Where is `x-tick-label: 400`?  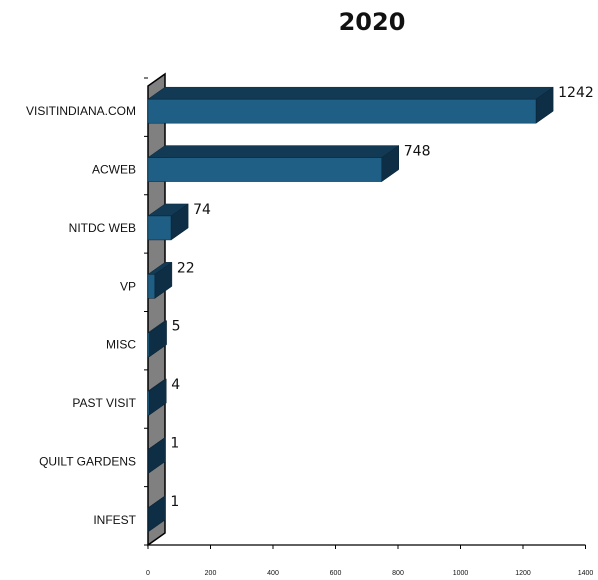 x-tick-label: 400 is located at coordinates (273, 573).